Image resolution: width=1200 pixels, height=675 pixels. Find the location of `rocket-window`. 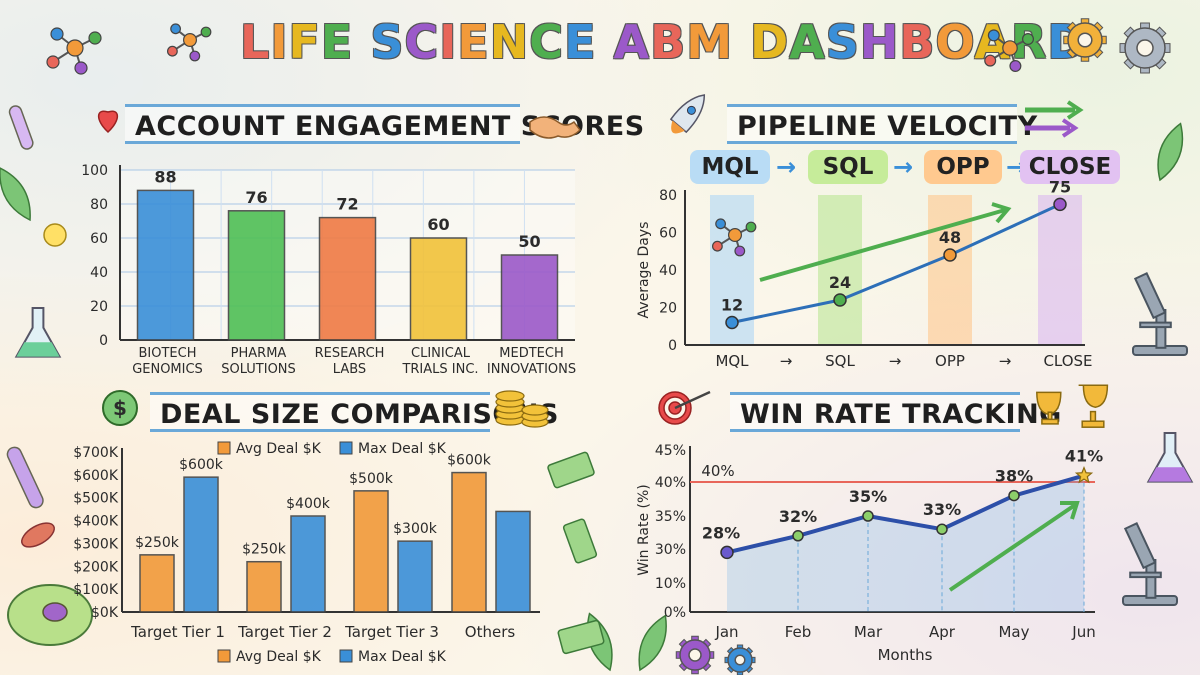

rocket-window is located at coordinates (691, 110).